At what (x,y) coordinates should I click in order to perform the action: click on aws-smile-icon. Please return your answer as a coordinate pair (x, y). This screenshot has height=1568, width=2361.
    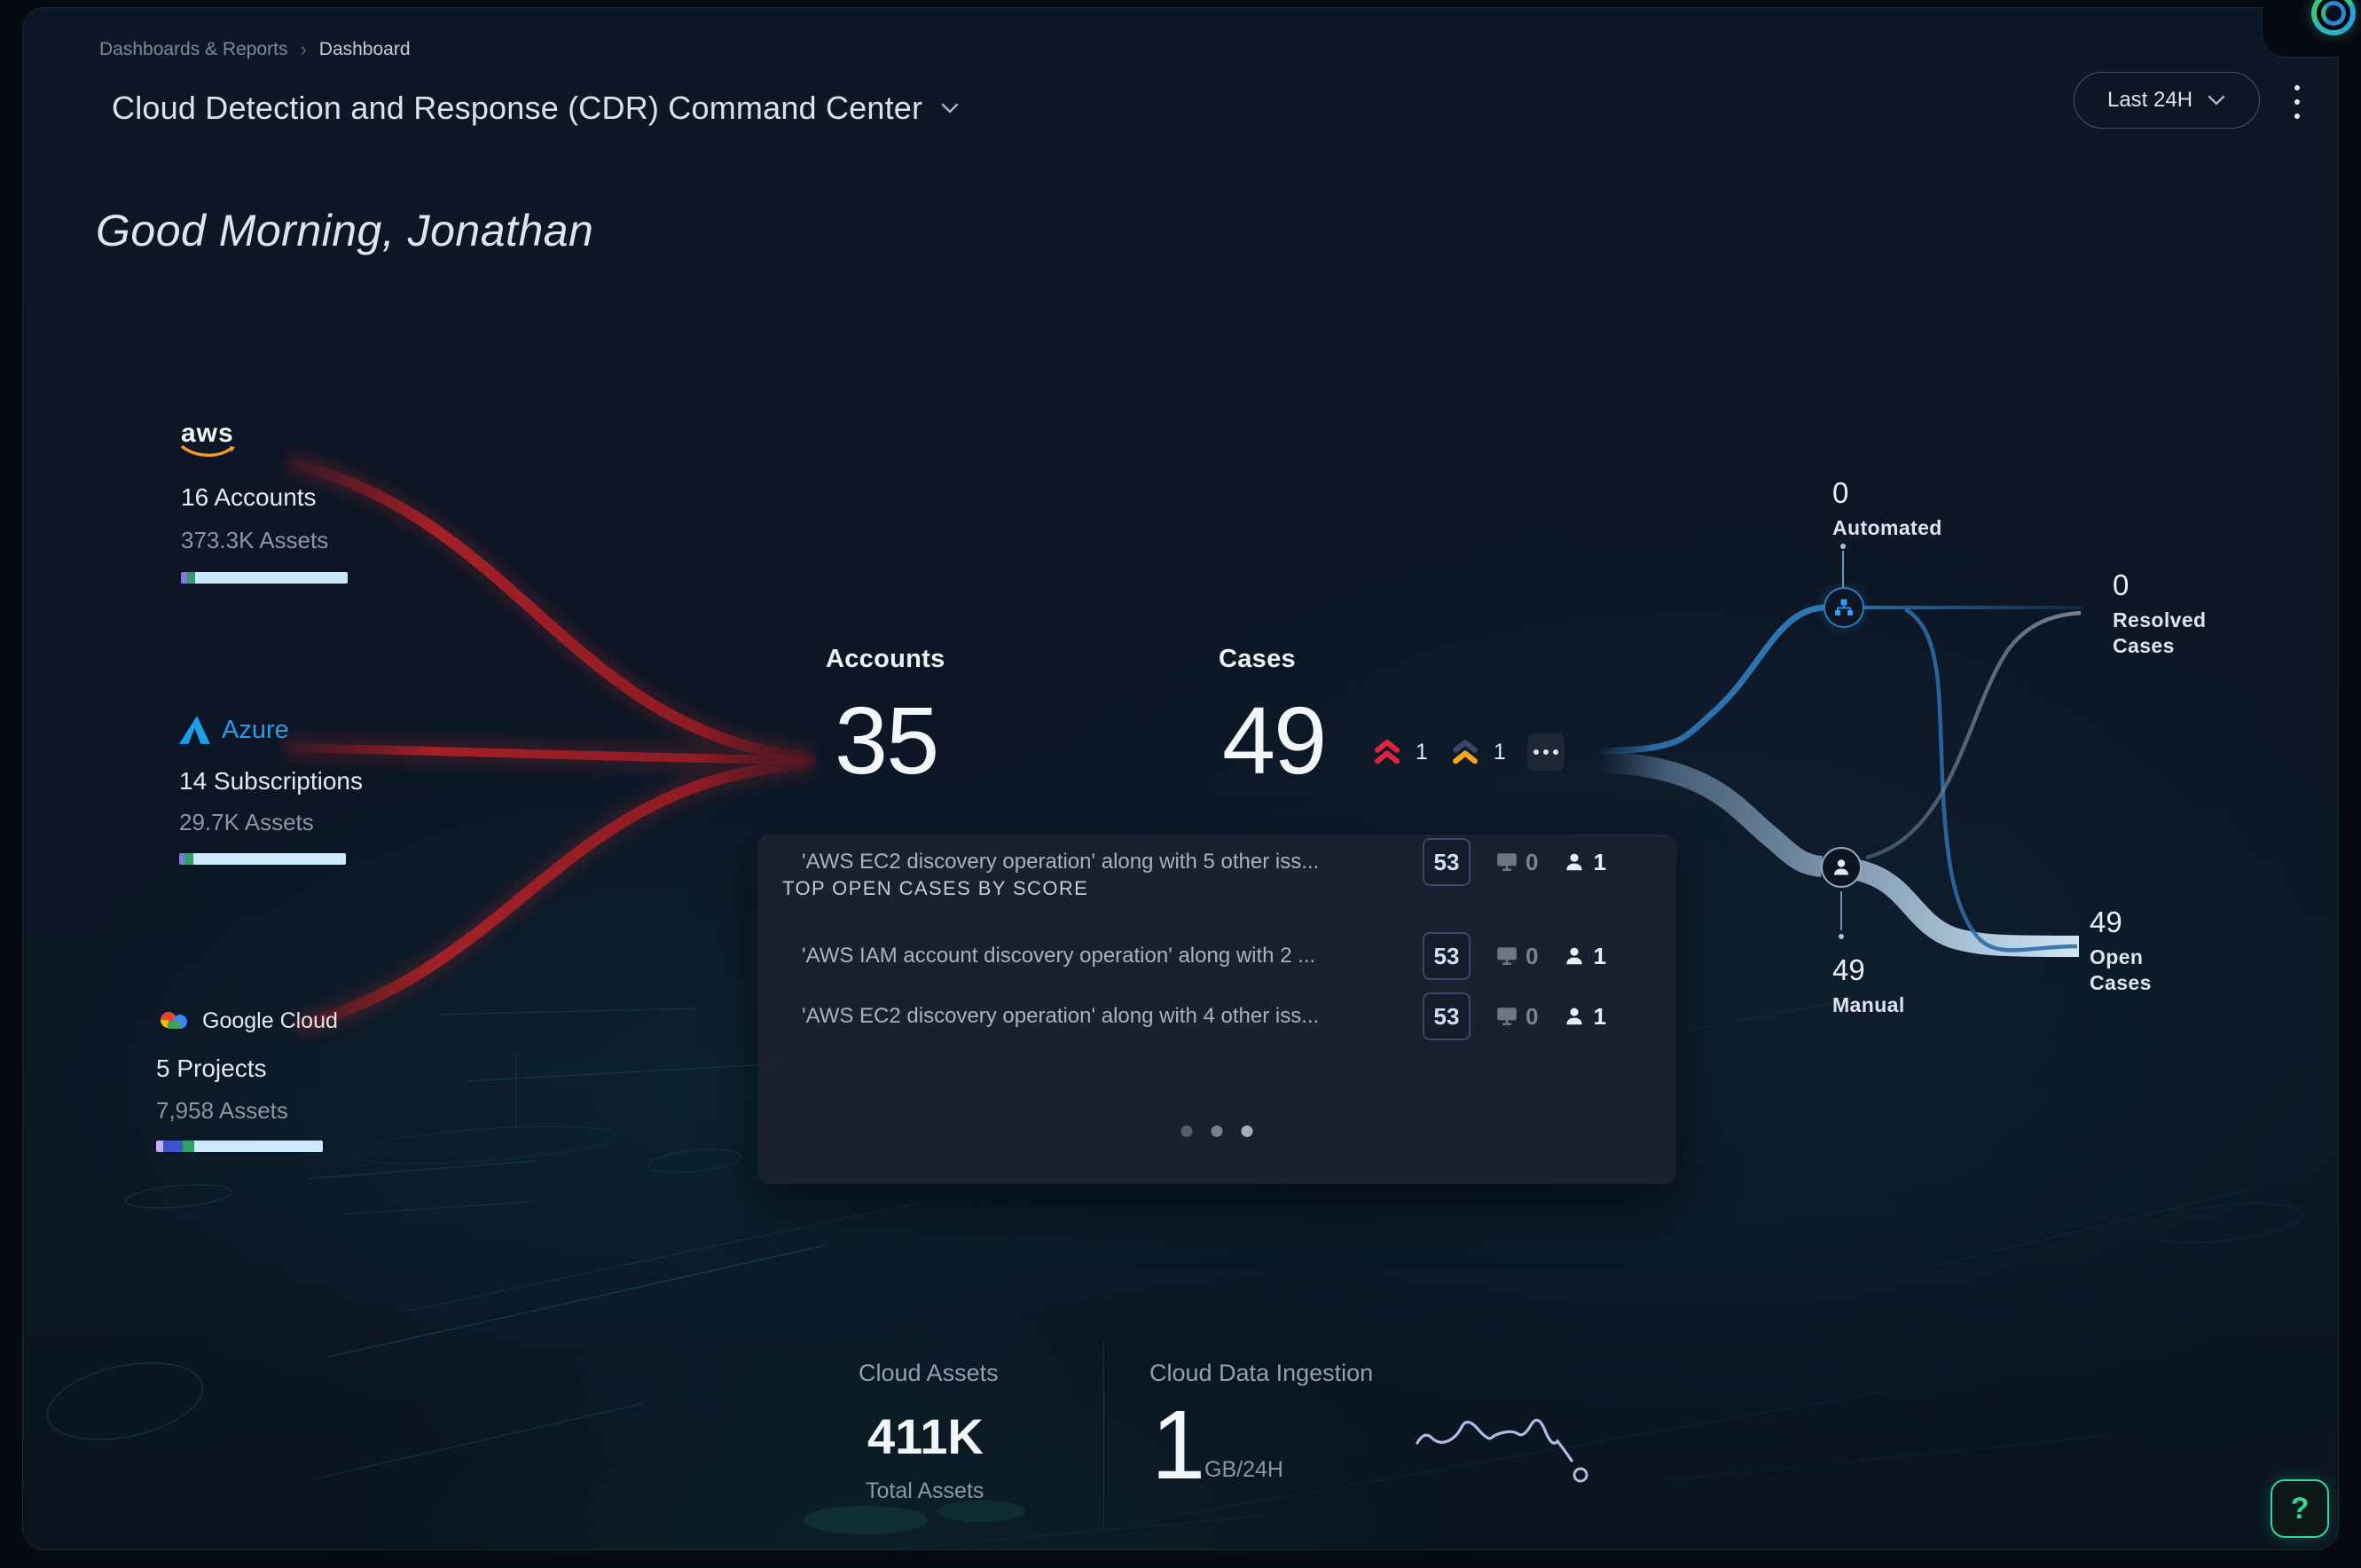
    Looking at the image, I should click on (208, 450).